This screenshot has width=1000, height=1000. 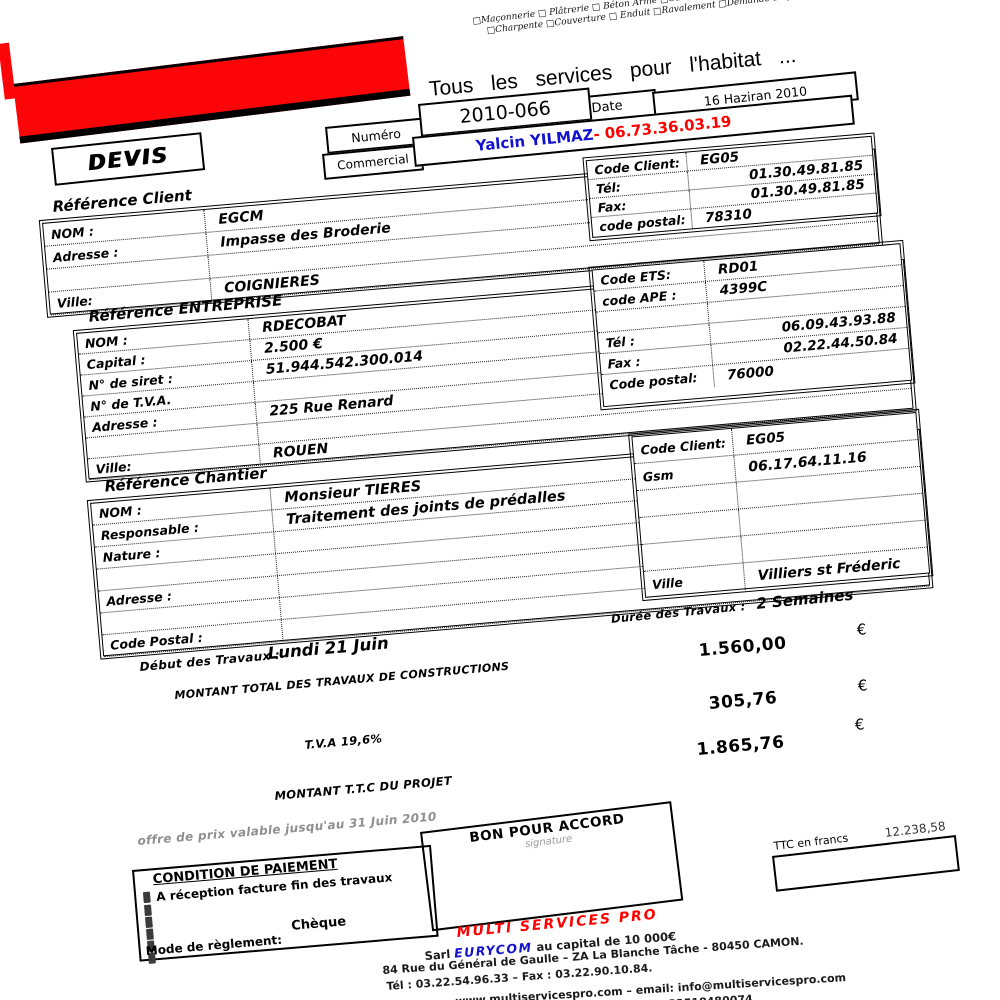 I want to click on montant-ttc-label: MONTANT T.T.C DU PROJET, so click(x=363, y=788).